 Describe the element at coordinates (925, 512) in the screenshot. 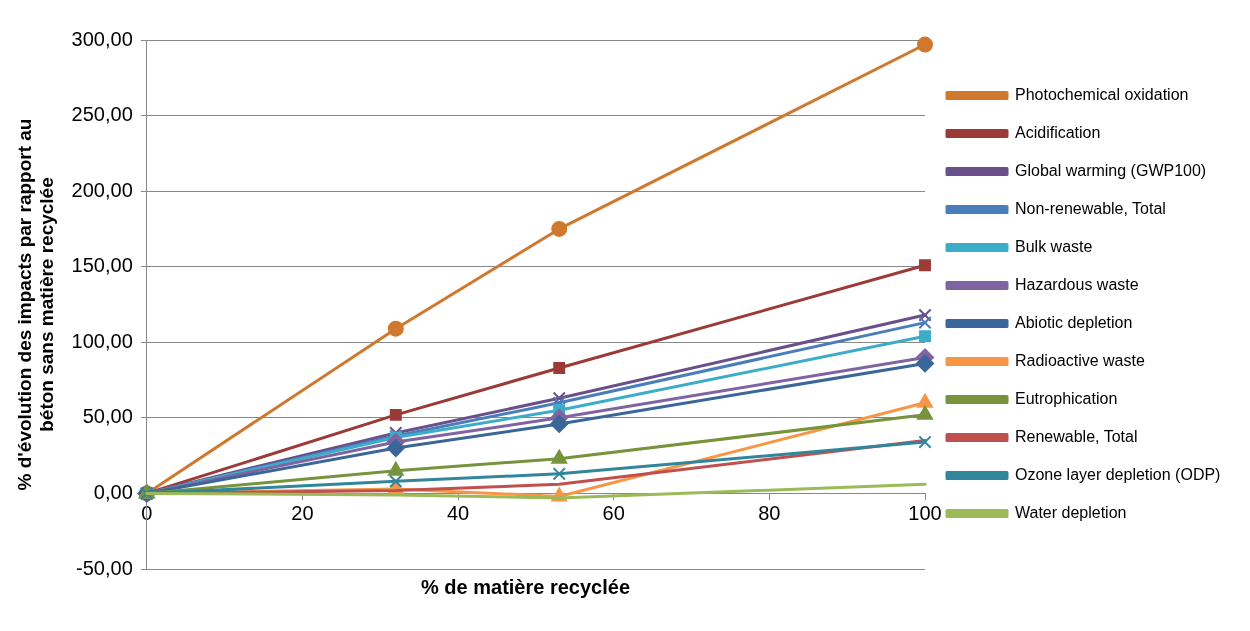

I see `x-tick-label: 100` at that location.